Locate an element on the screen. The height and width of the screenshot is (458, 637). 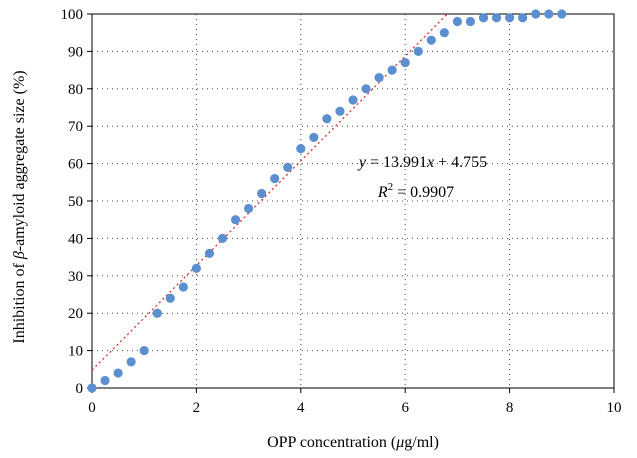
equation-y: y is located at coordinates (362, 162).